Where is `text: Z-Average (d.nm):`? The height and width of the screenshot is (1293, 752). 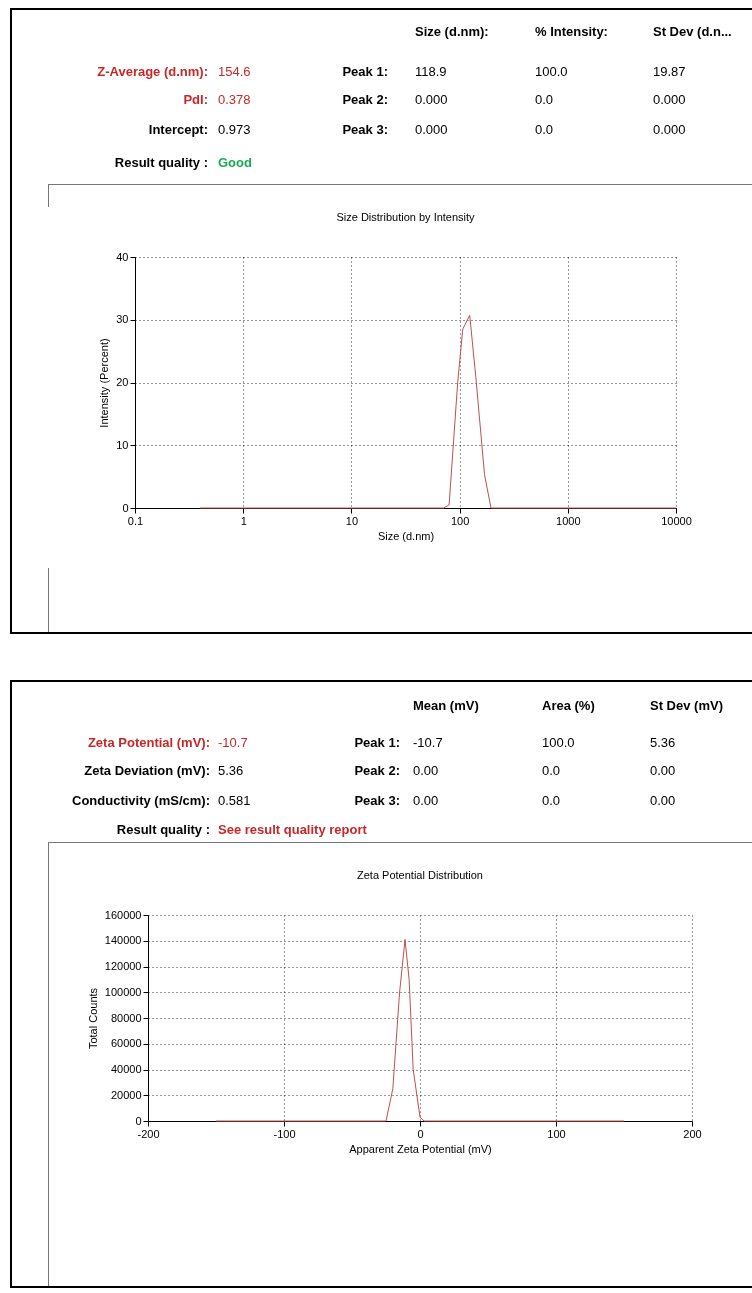 text: Z-Average (d.nm): is located at coordinates (152, 71).